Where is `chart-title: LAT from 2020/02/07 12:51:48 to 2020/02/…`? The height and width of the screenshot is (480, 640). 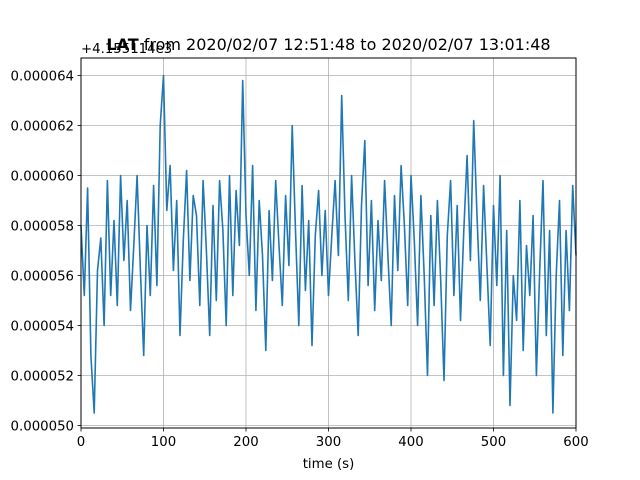 chart-title: LAT from 2020/02/07 12:51:48 to 2020/02/… is located at coordinates (328, 44).